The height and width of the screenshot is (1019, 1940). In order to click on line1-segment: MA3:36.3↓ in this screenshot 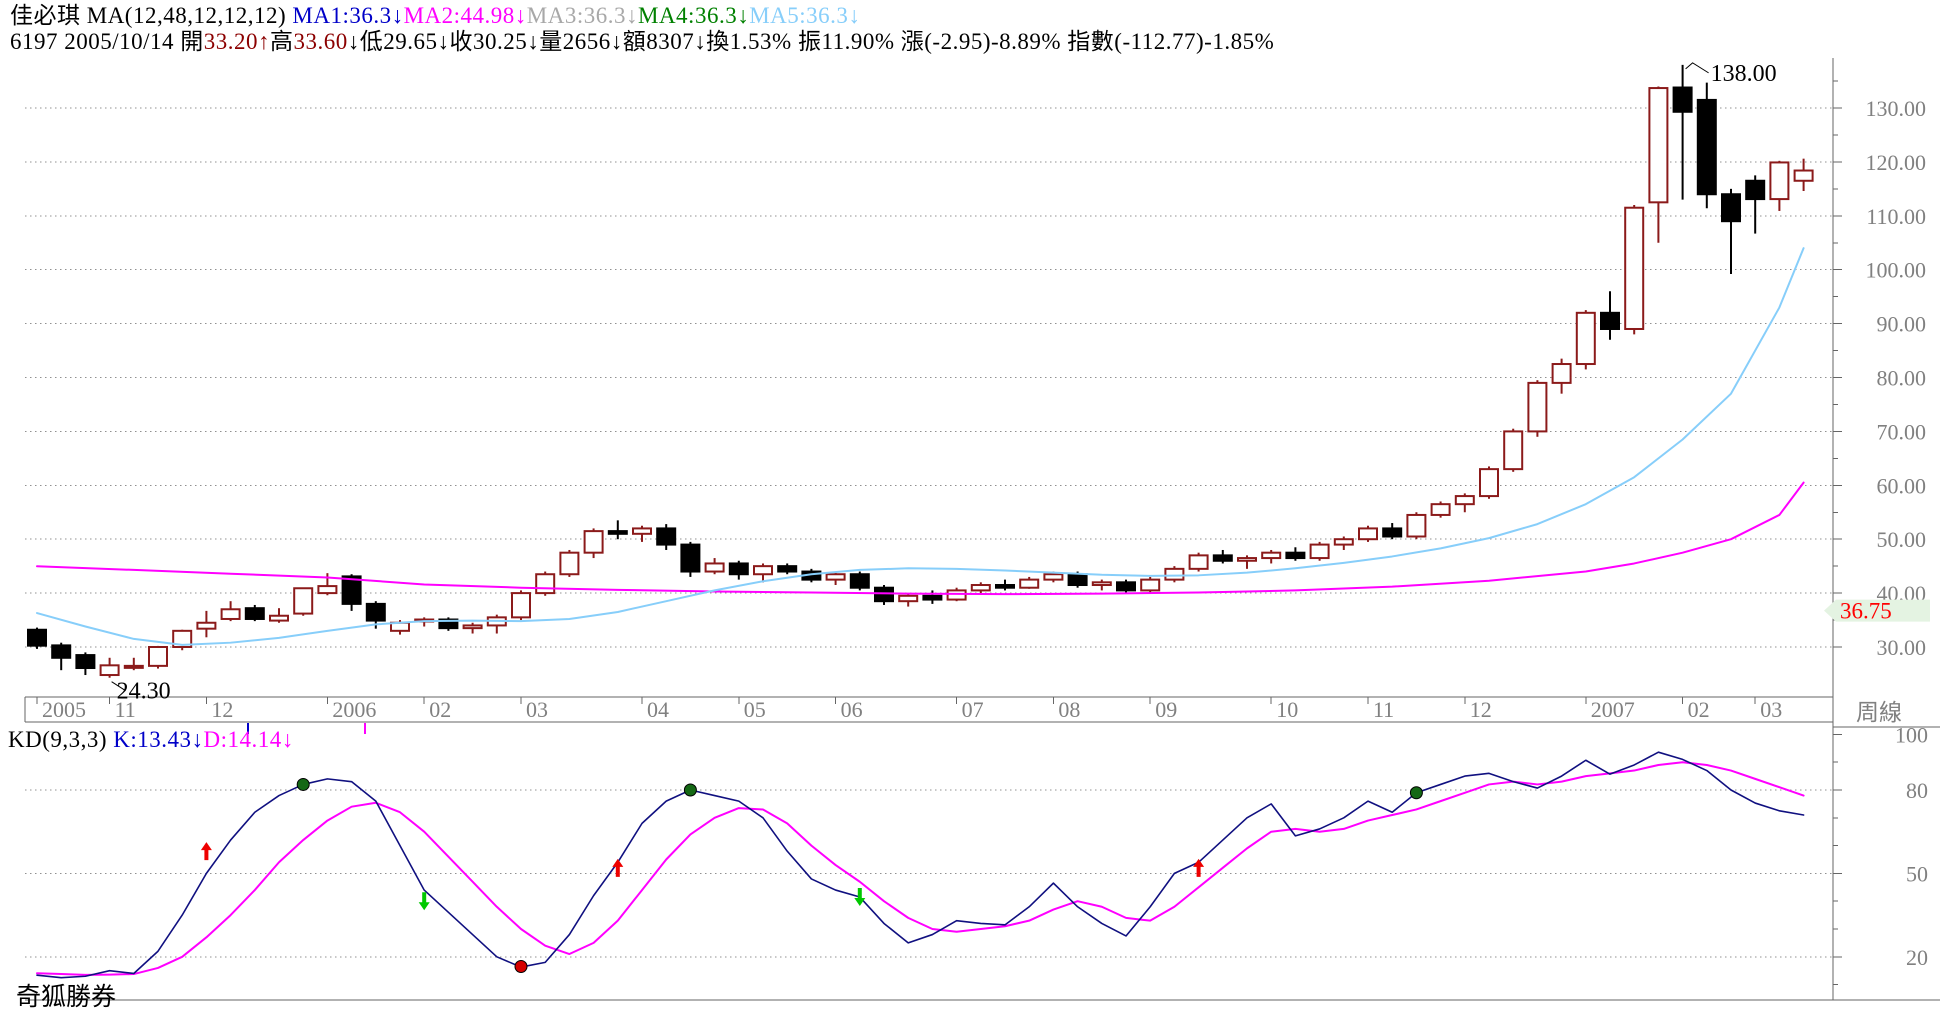, I will do `click(582, 15)`.